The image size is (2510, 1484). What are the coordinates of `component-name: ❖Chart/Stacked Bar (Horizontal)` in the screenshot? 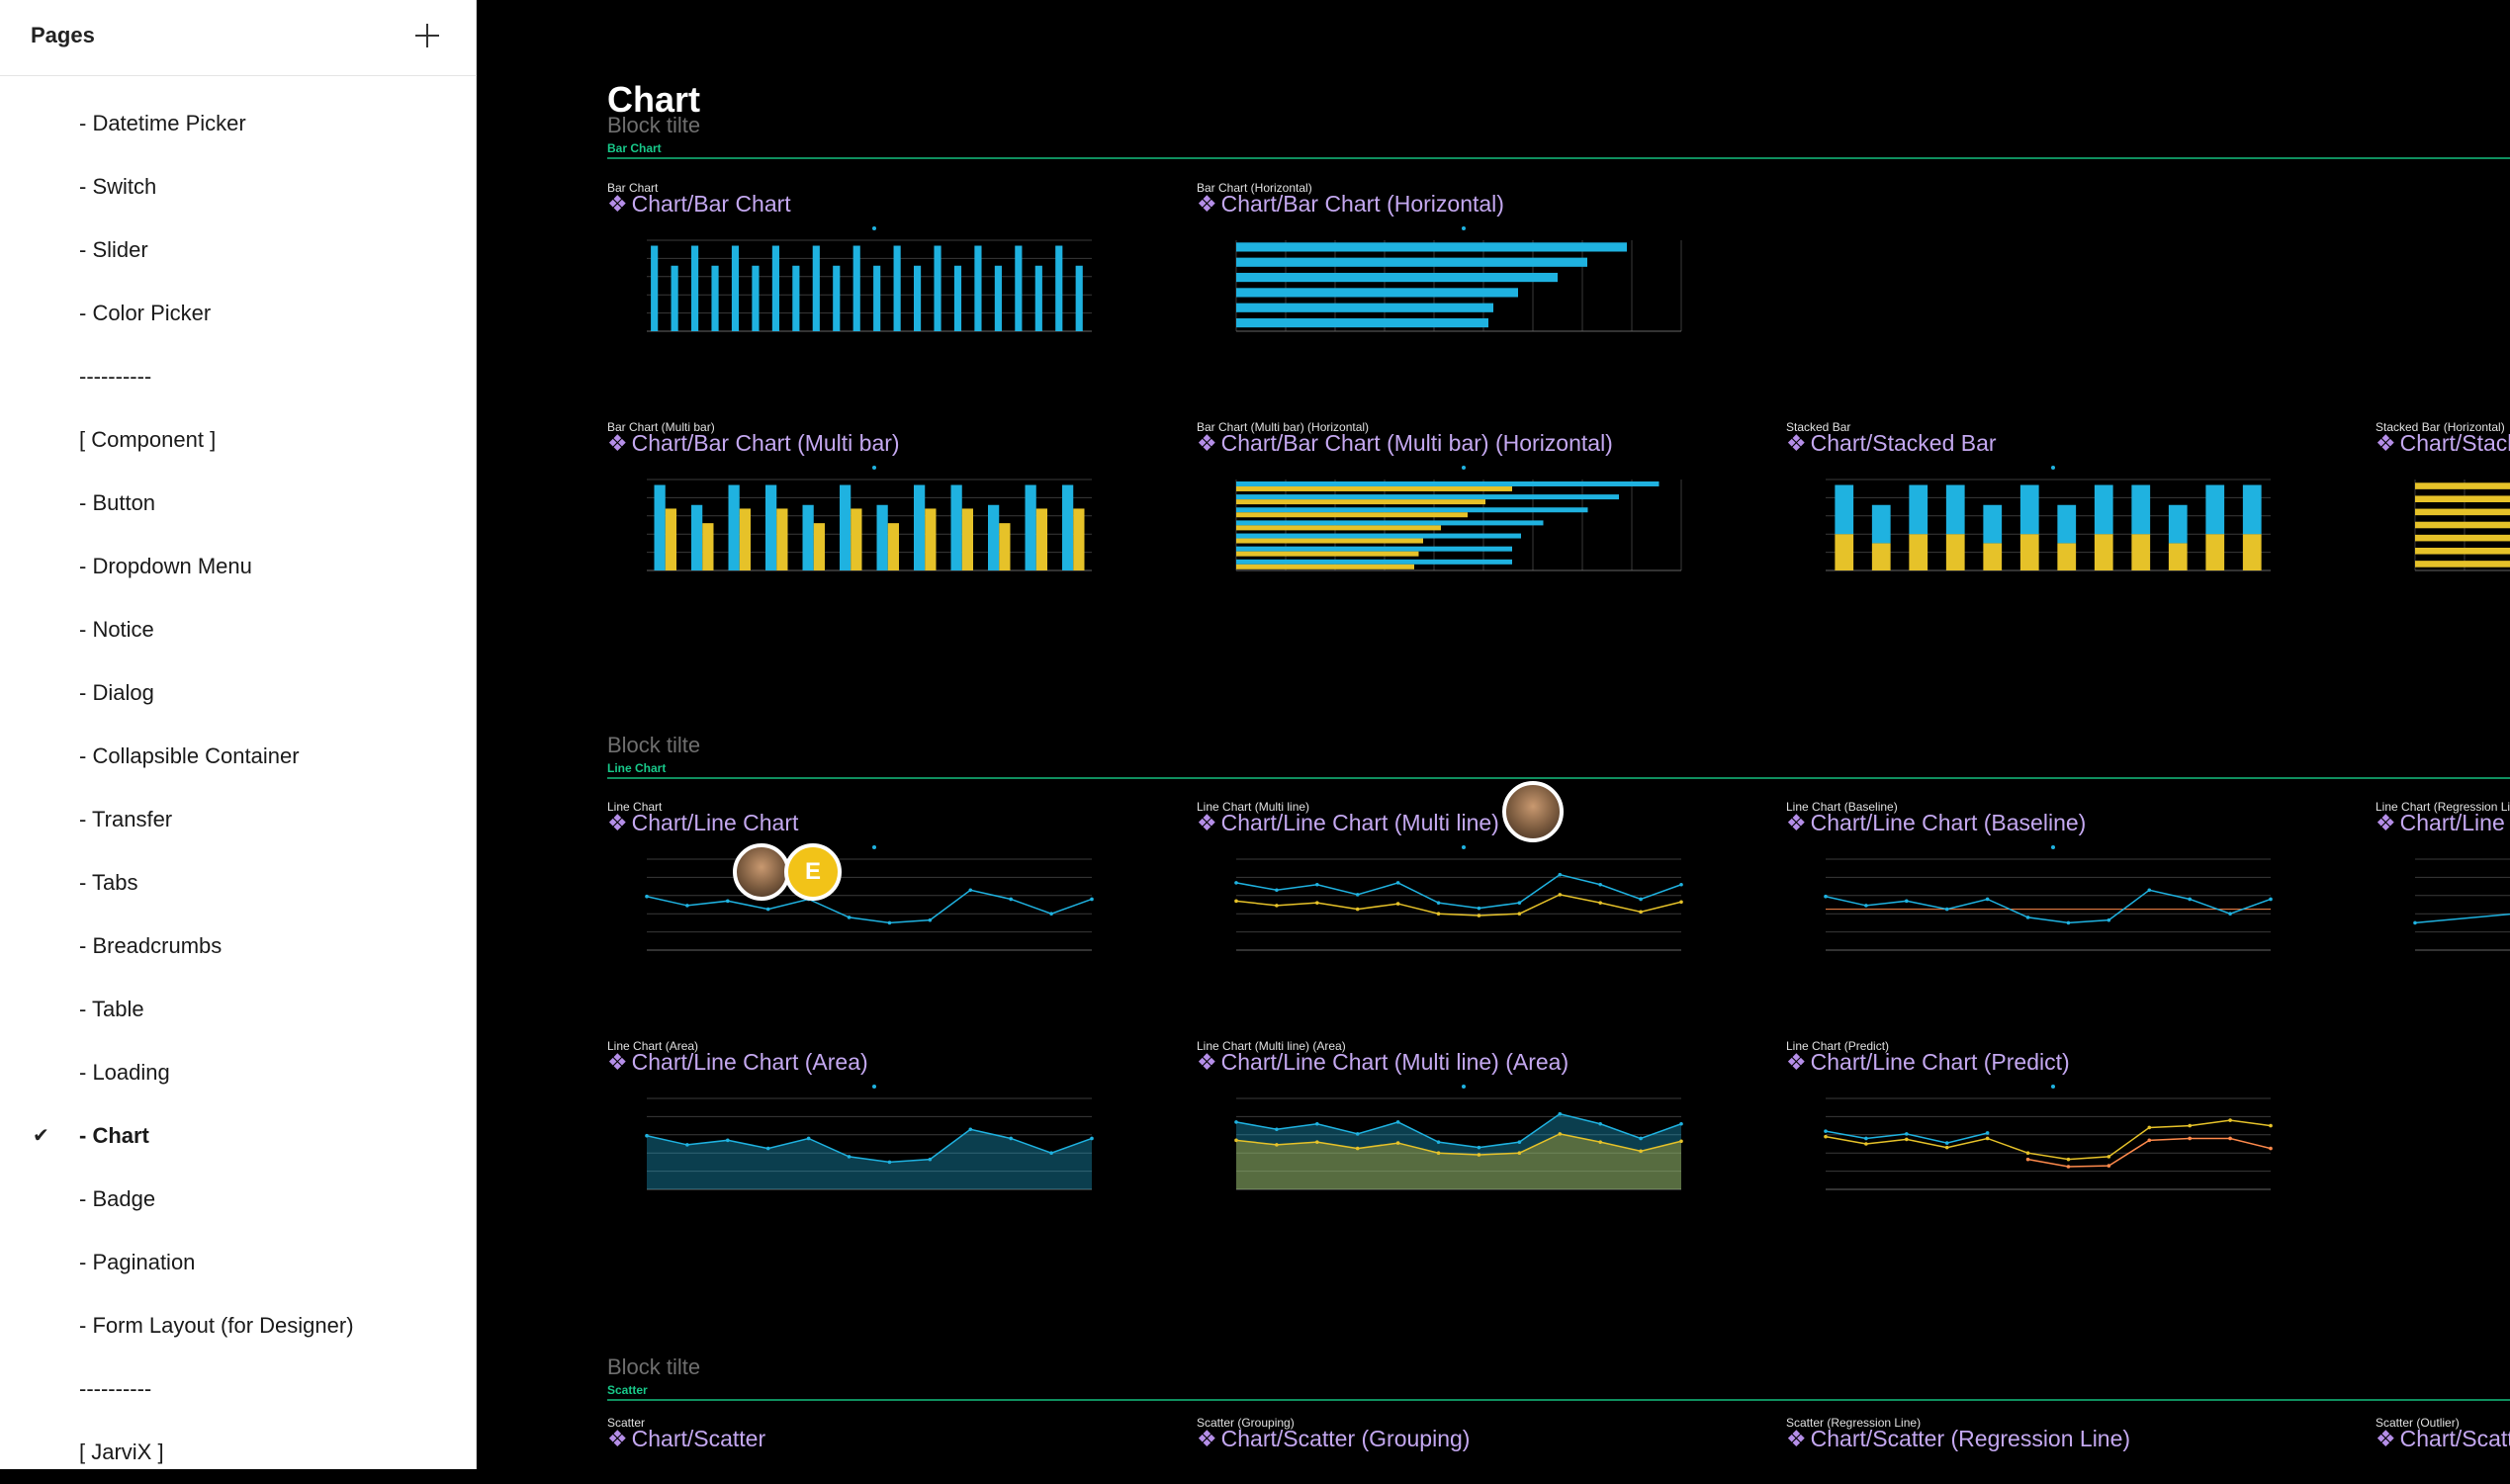 It's located at (2443, 443).